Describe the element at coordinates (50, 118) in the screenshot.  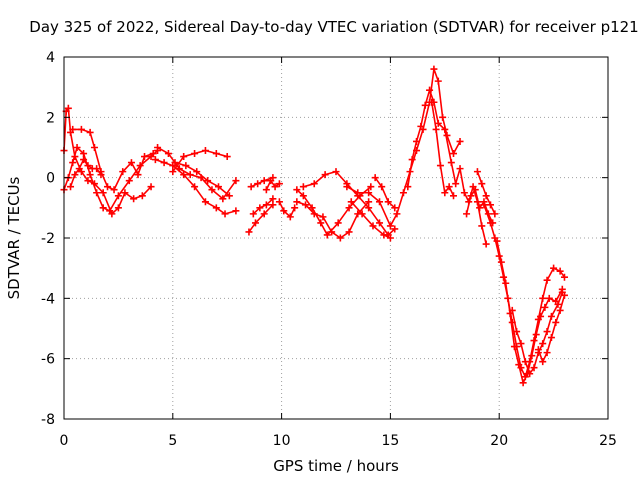
I see `y-tick-label: 2` at that location.